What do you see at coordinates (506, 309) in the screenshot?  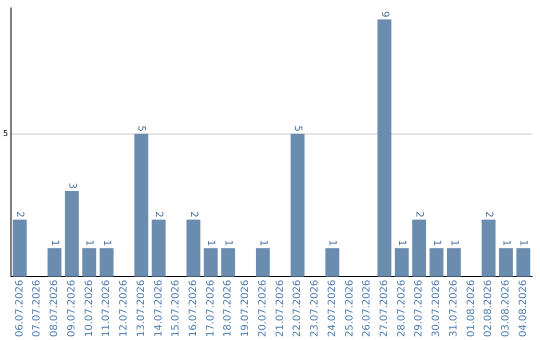 I see `x-tick-label: 03.08.2026` at bounding box center [506, 309].